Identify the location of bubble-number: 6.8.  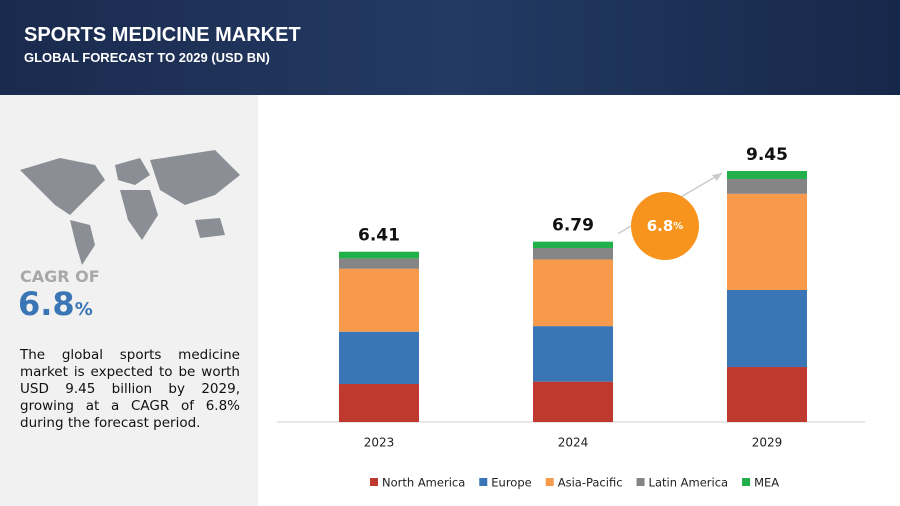
(660, 226).